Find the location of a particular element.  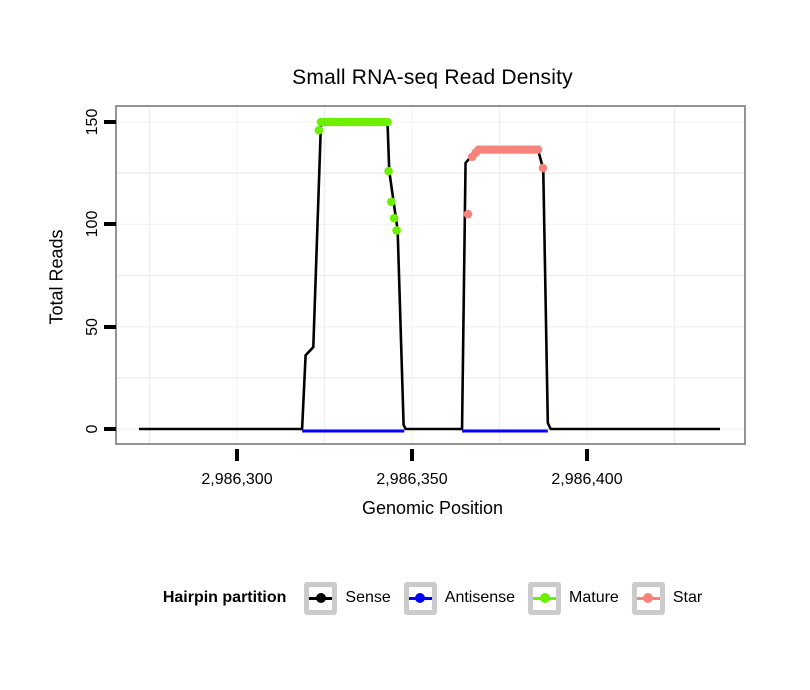

legend-item-label: Sense is located at coordinates (368, 597).